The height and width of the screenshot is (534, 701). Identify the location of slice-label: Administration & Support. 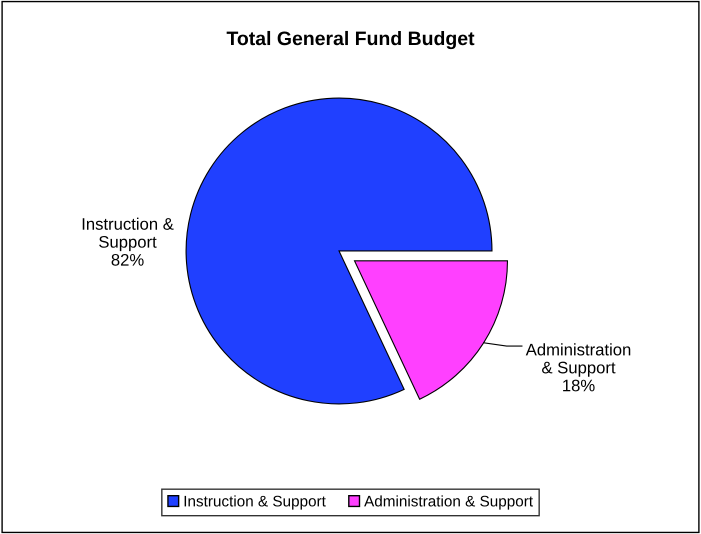
(578, 360).